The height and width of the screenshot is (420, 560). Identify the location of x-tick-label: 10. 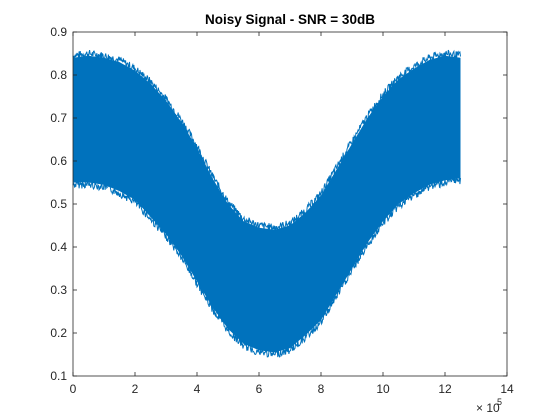
(383, 389).